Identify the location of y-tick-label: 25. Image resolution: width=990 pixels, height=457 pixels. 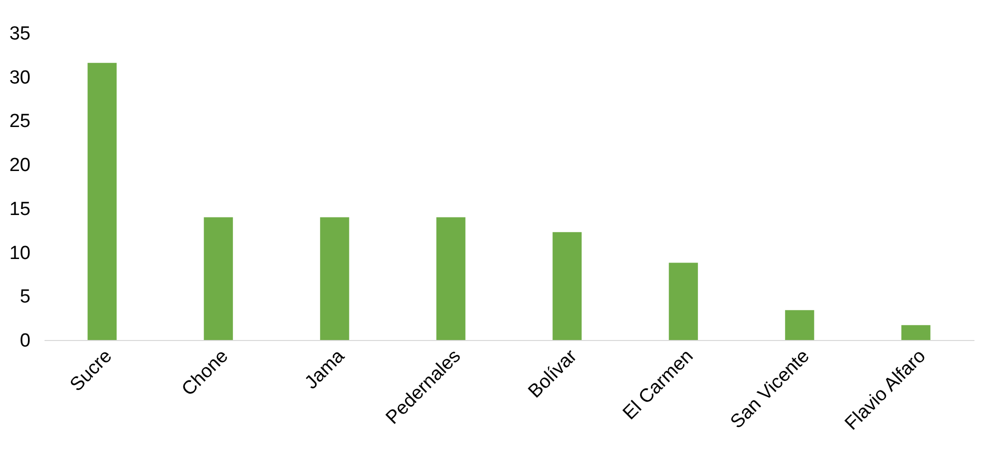
(19, 121).